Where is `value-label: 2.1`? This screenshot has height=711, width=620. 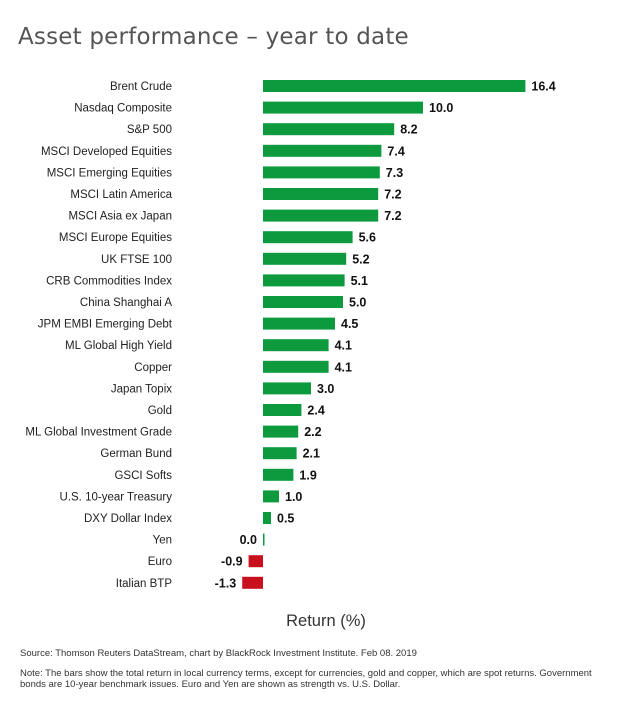 value-label: 2.1 is located at coordinates (311, 454).